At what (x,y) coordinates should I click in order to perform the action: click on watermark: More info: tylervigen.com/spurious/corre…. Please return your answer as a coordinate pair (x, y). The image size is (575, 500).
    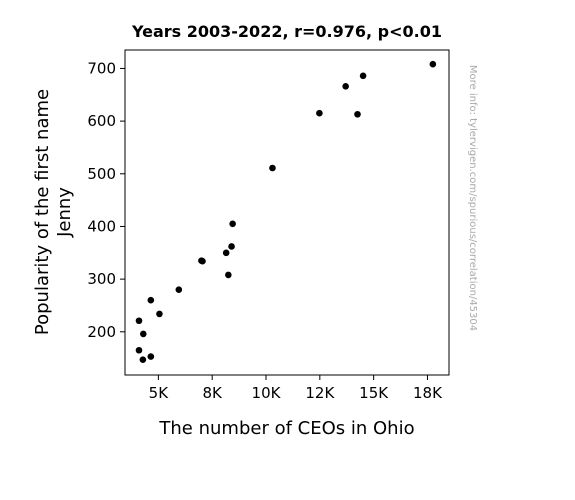
    Looking at the image, I should click on (472, 198).